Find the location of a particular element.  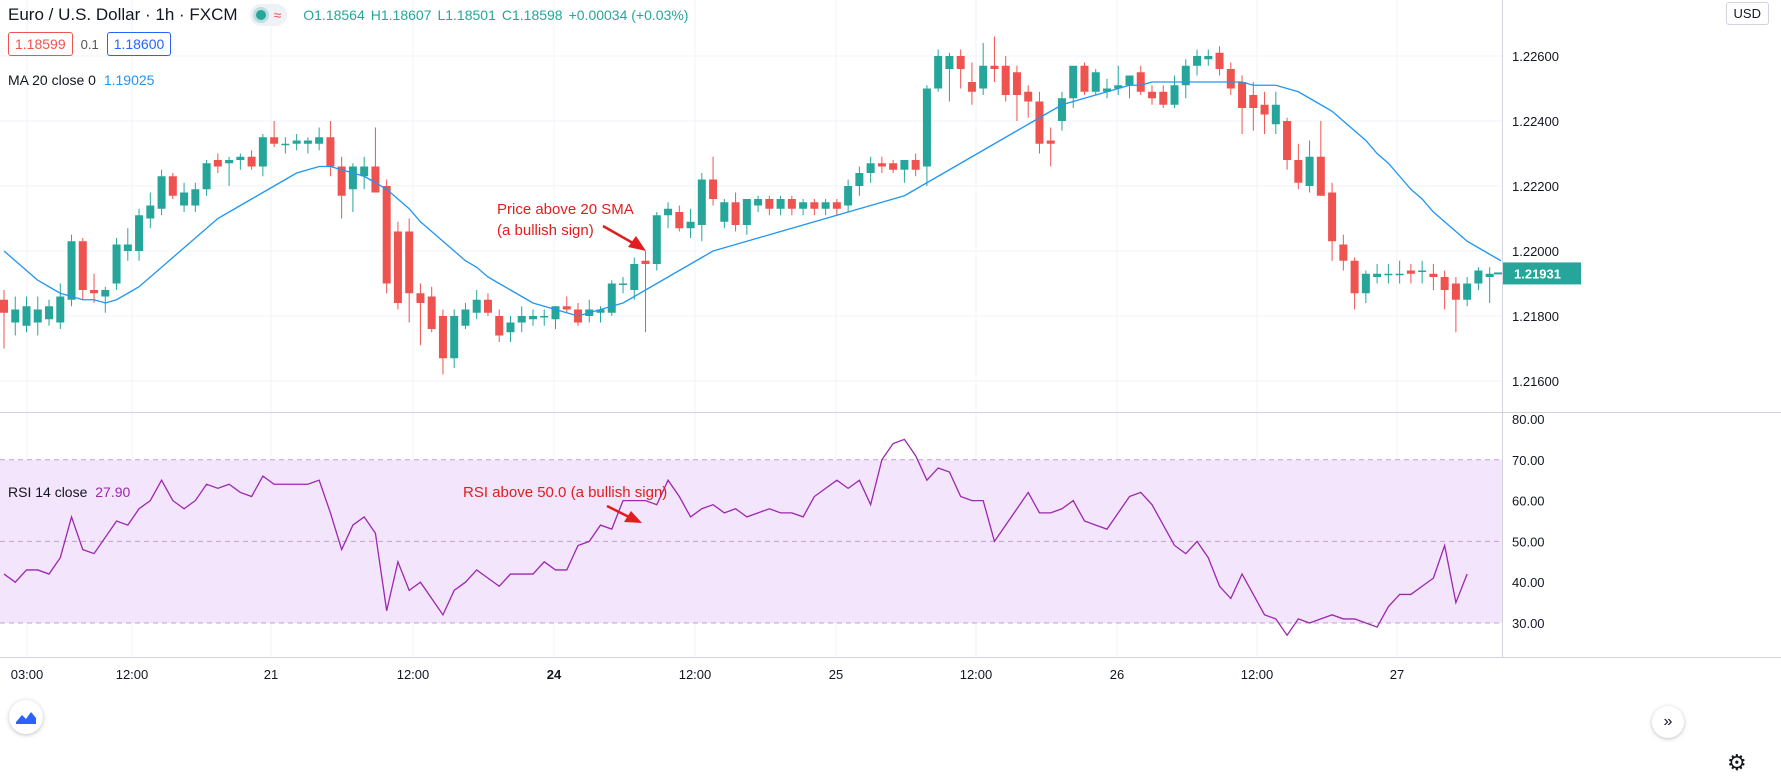

market-status: ≈ is located at coordinates (268, 15).